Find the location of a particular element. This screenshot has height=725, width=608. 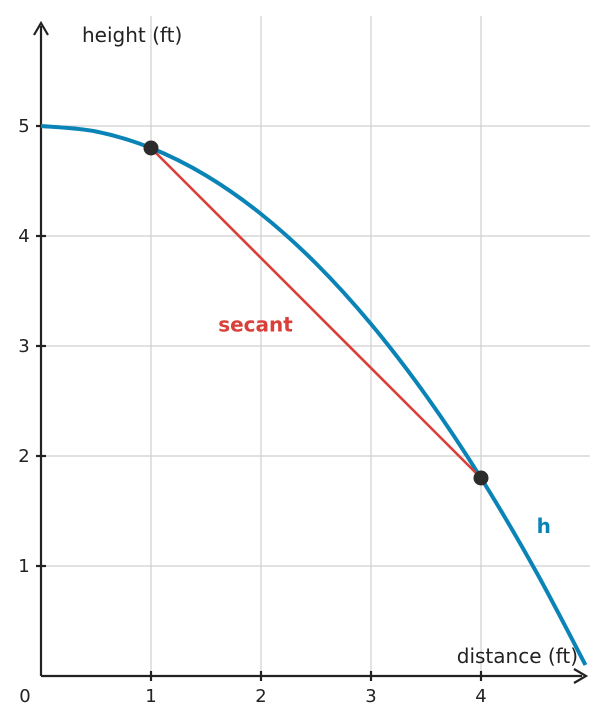

h-label: h is located at coordinates (544, 526).